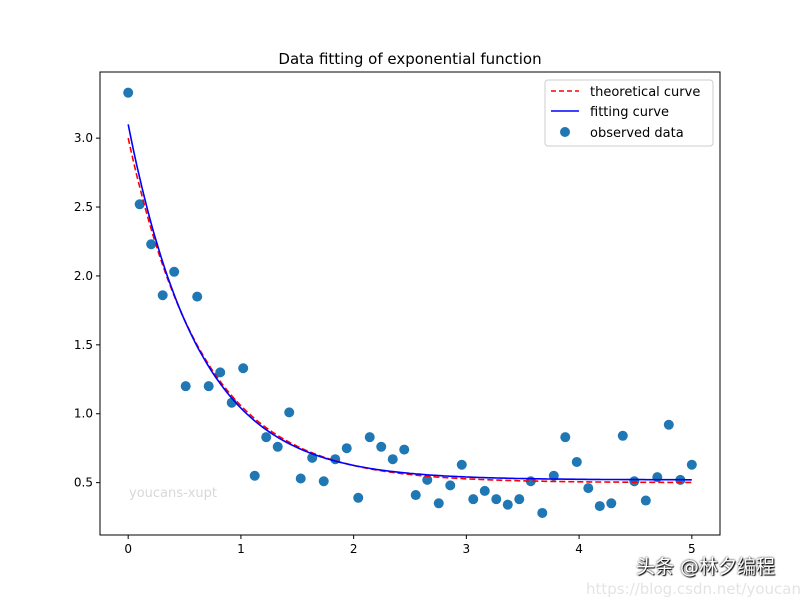 The image size is (800, 600). I want to click on legend-theoretical-label: theoretical curve, so click(645, 92).